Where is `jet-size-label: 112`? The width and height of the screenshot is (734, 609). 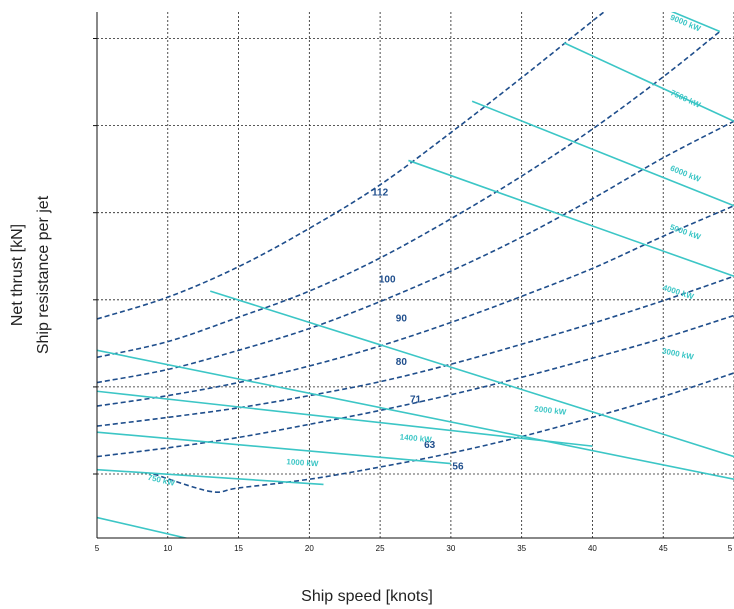 jet-size-label: 112 is located at coordinates (380, 192).